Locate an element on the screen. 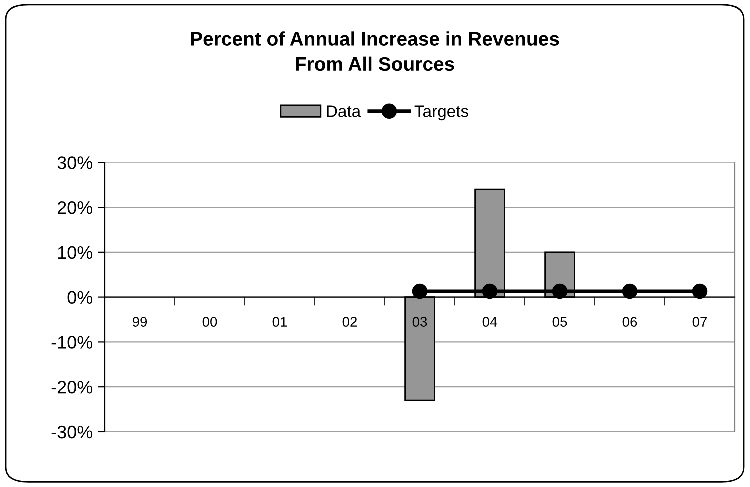  x-tick-label: 00 is located at coordinates (210, 322).